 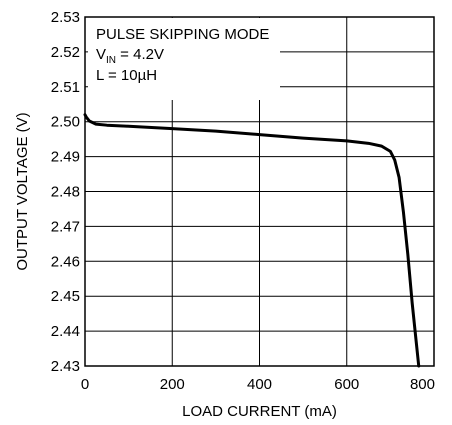 I want to click on y-tick-label: 2.48, so click(x=65, y=192).